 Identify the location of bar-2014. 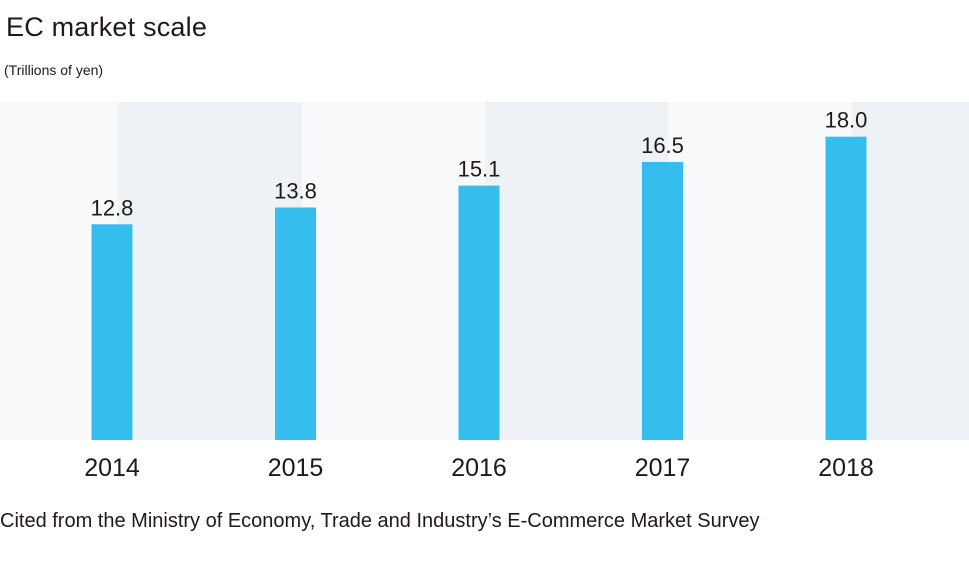
(112, 332).